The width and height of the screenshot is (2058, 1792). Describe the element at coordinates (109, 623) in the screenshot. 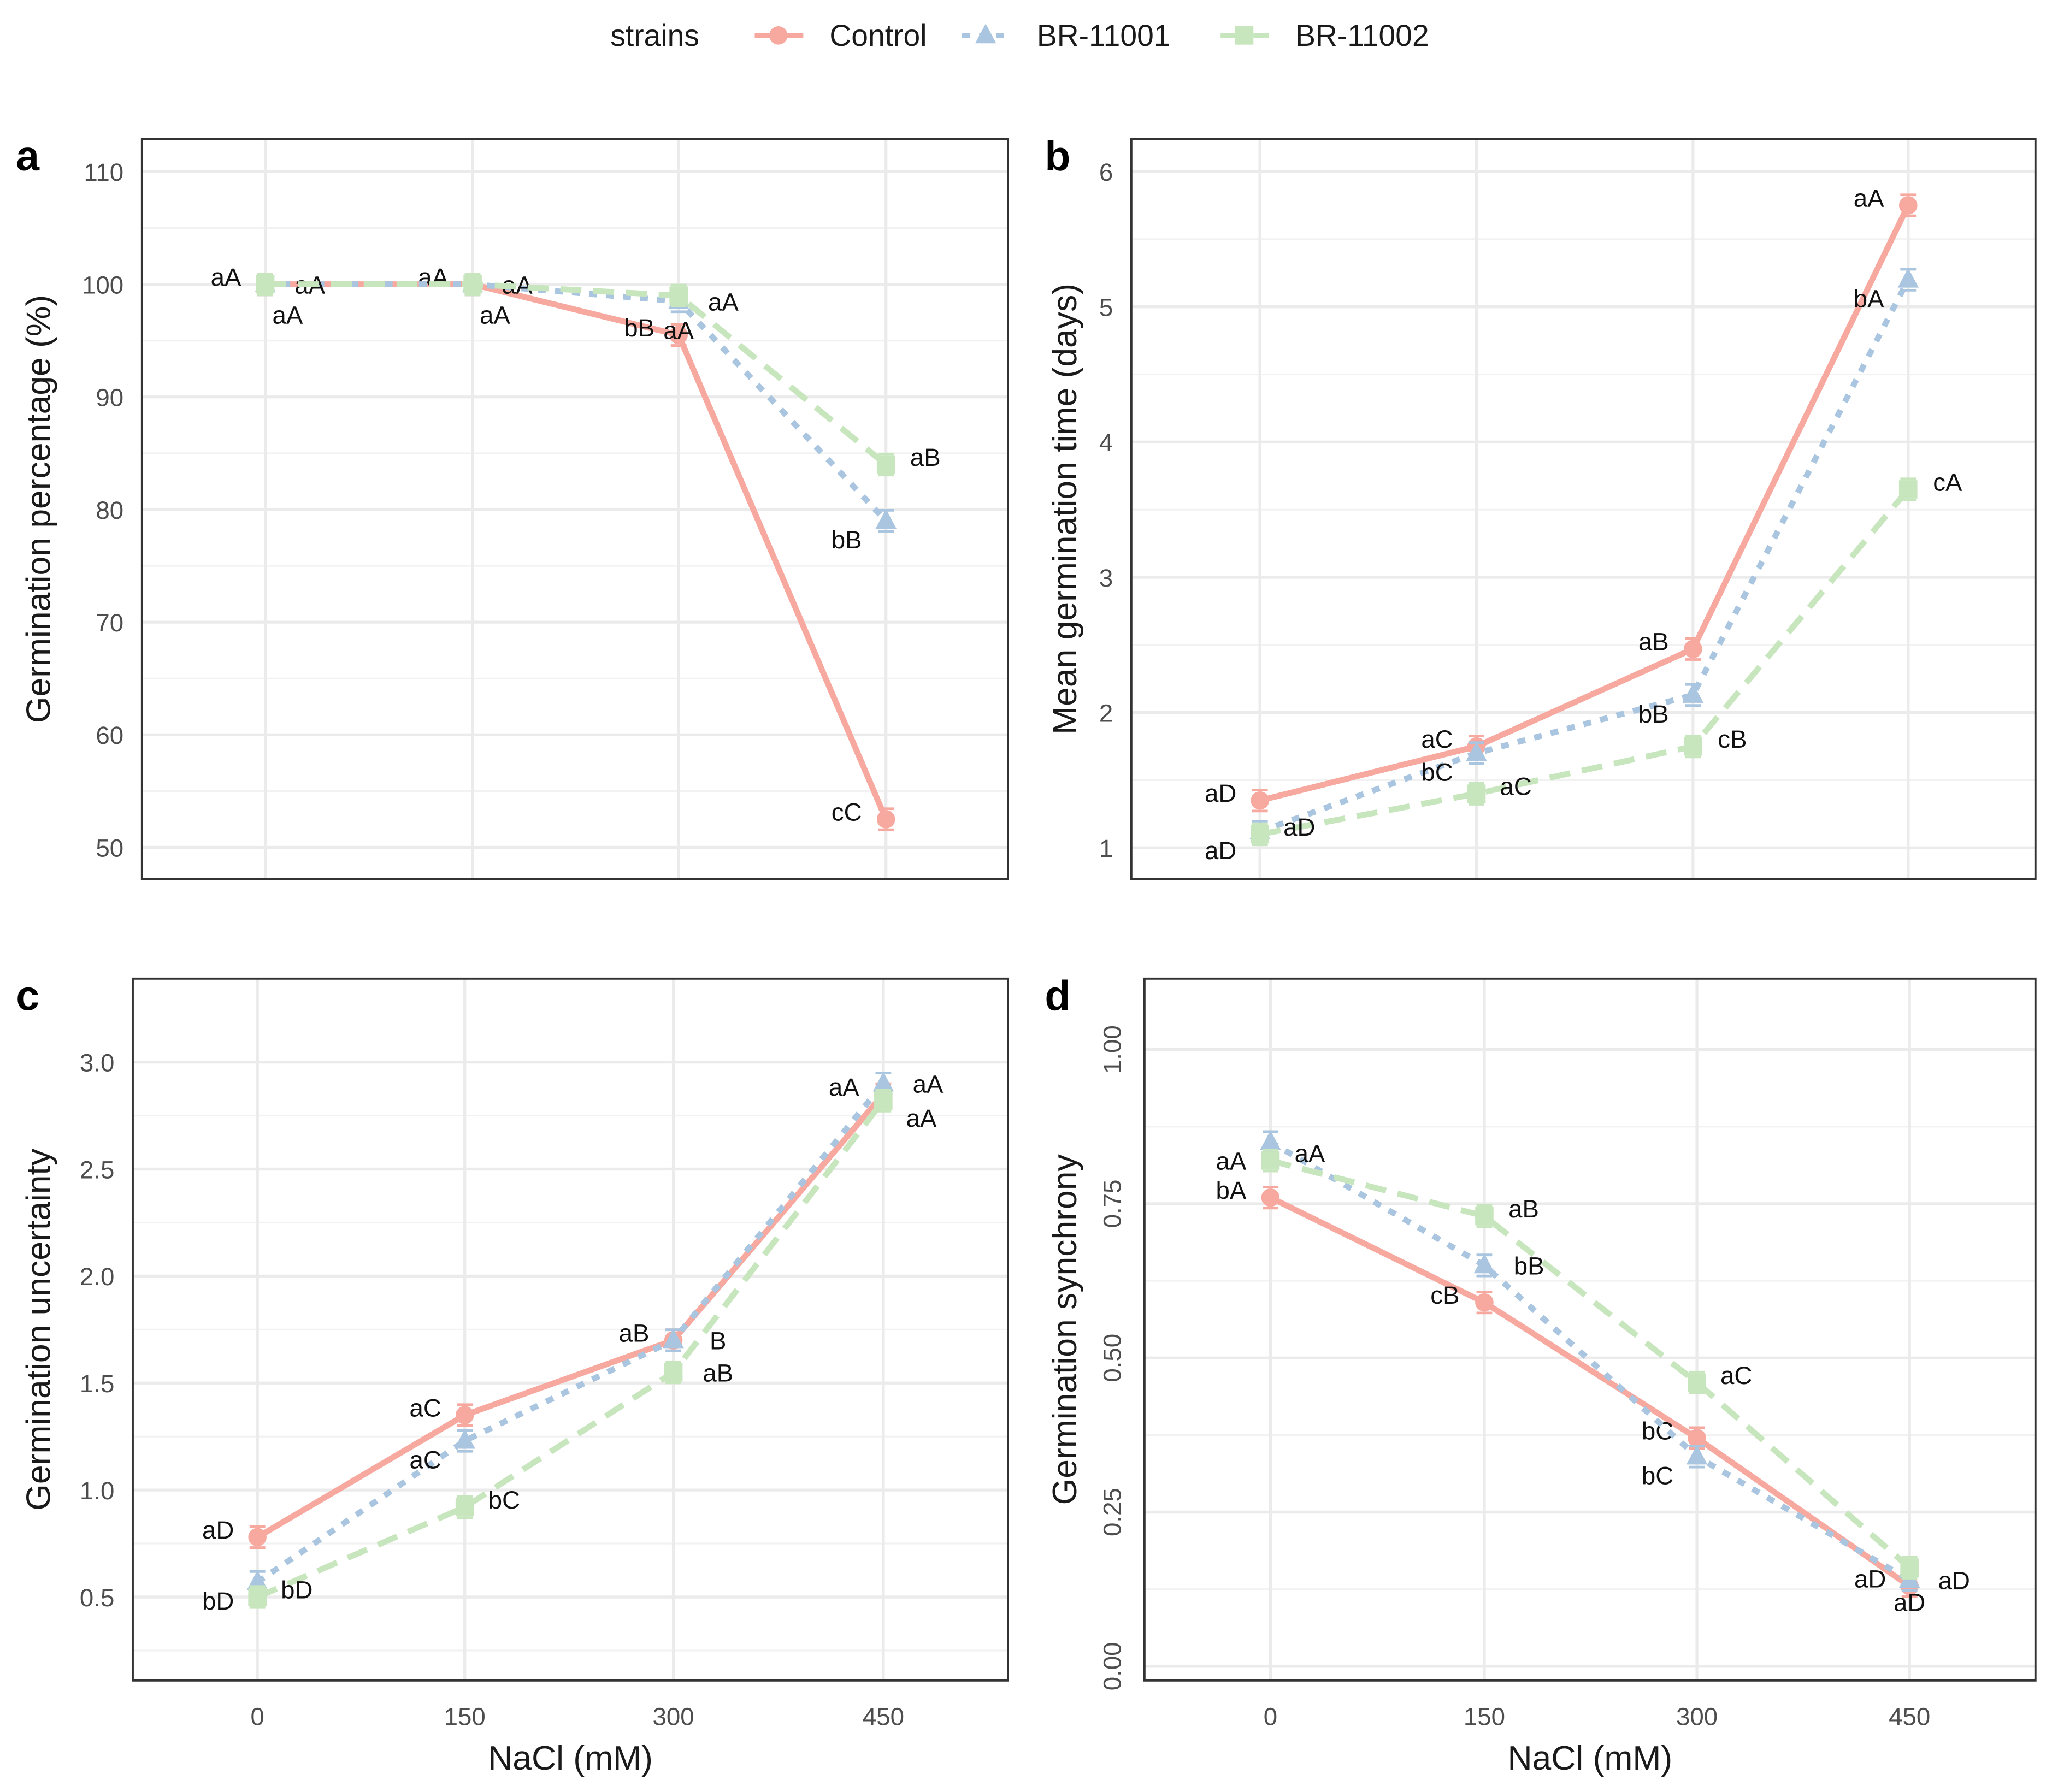

I see `y-tick-label: 70` at that location.